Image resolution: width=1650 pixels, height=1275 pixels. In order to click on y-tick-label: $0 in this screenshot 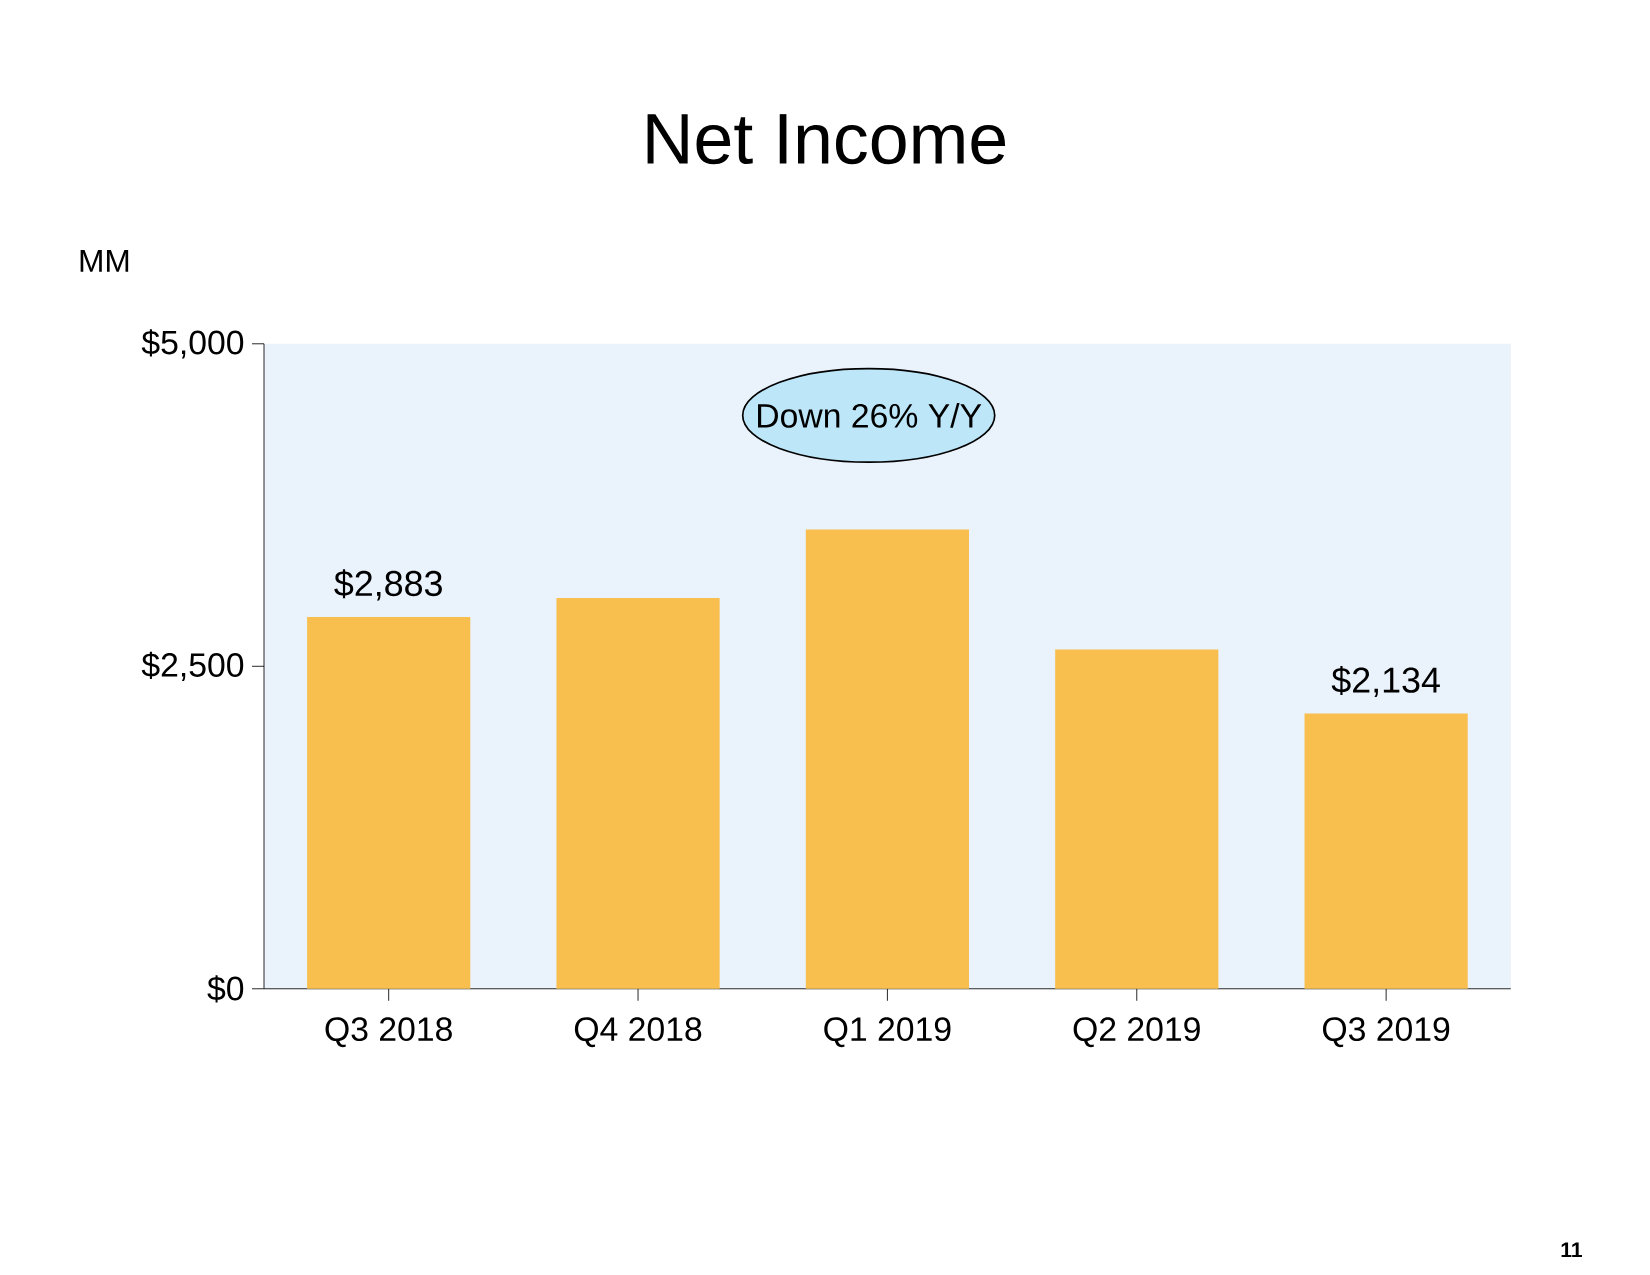, I will do `click(225, 989)`.